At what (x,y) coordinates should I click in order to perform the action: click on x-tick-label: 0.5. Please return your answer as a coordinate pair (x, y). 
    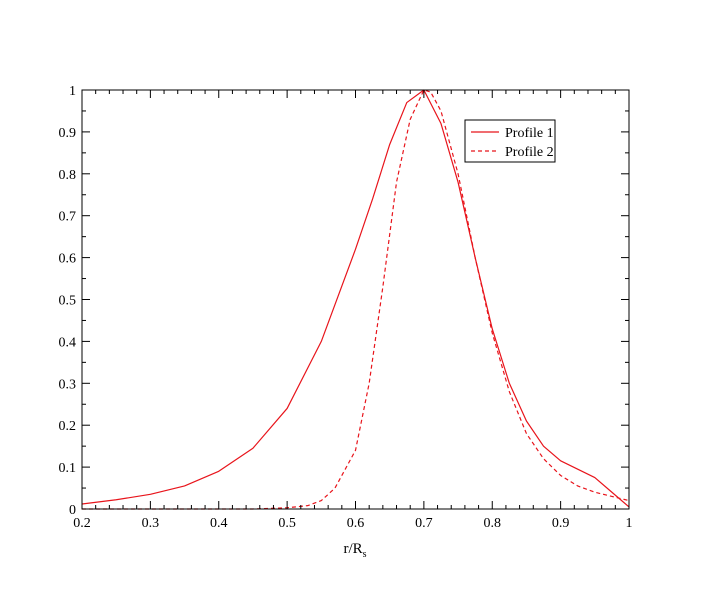
    Looking at the image, I should click on (287, 523).